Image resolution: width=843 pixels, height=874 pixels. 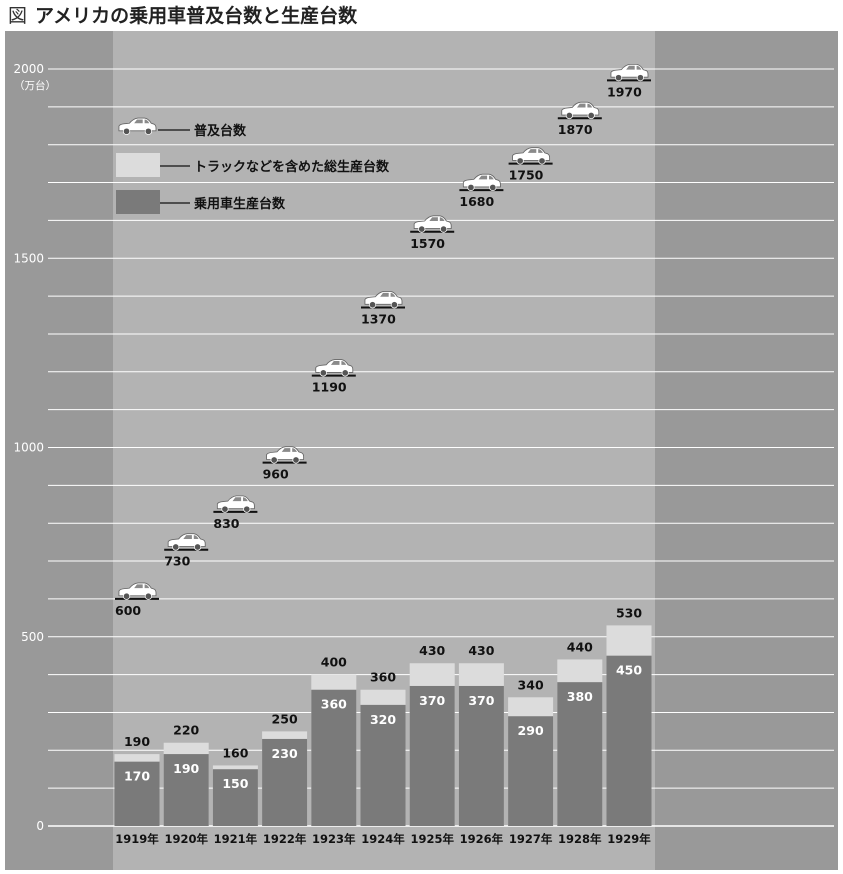 I want to click on legend-swatch-total, so click(x=138, y=165).